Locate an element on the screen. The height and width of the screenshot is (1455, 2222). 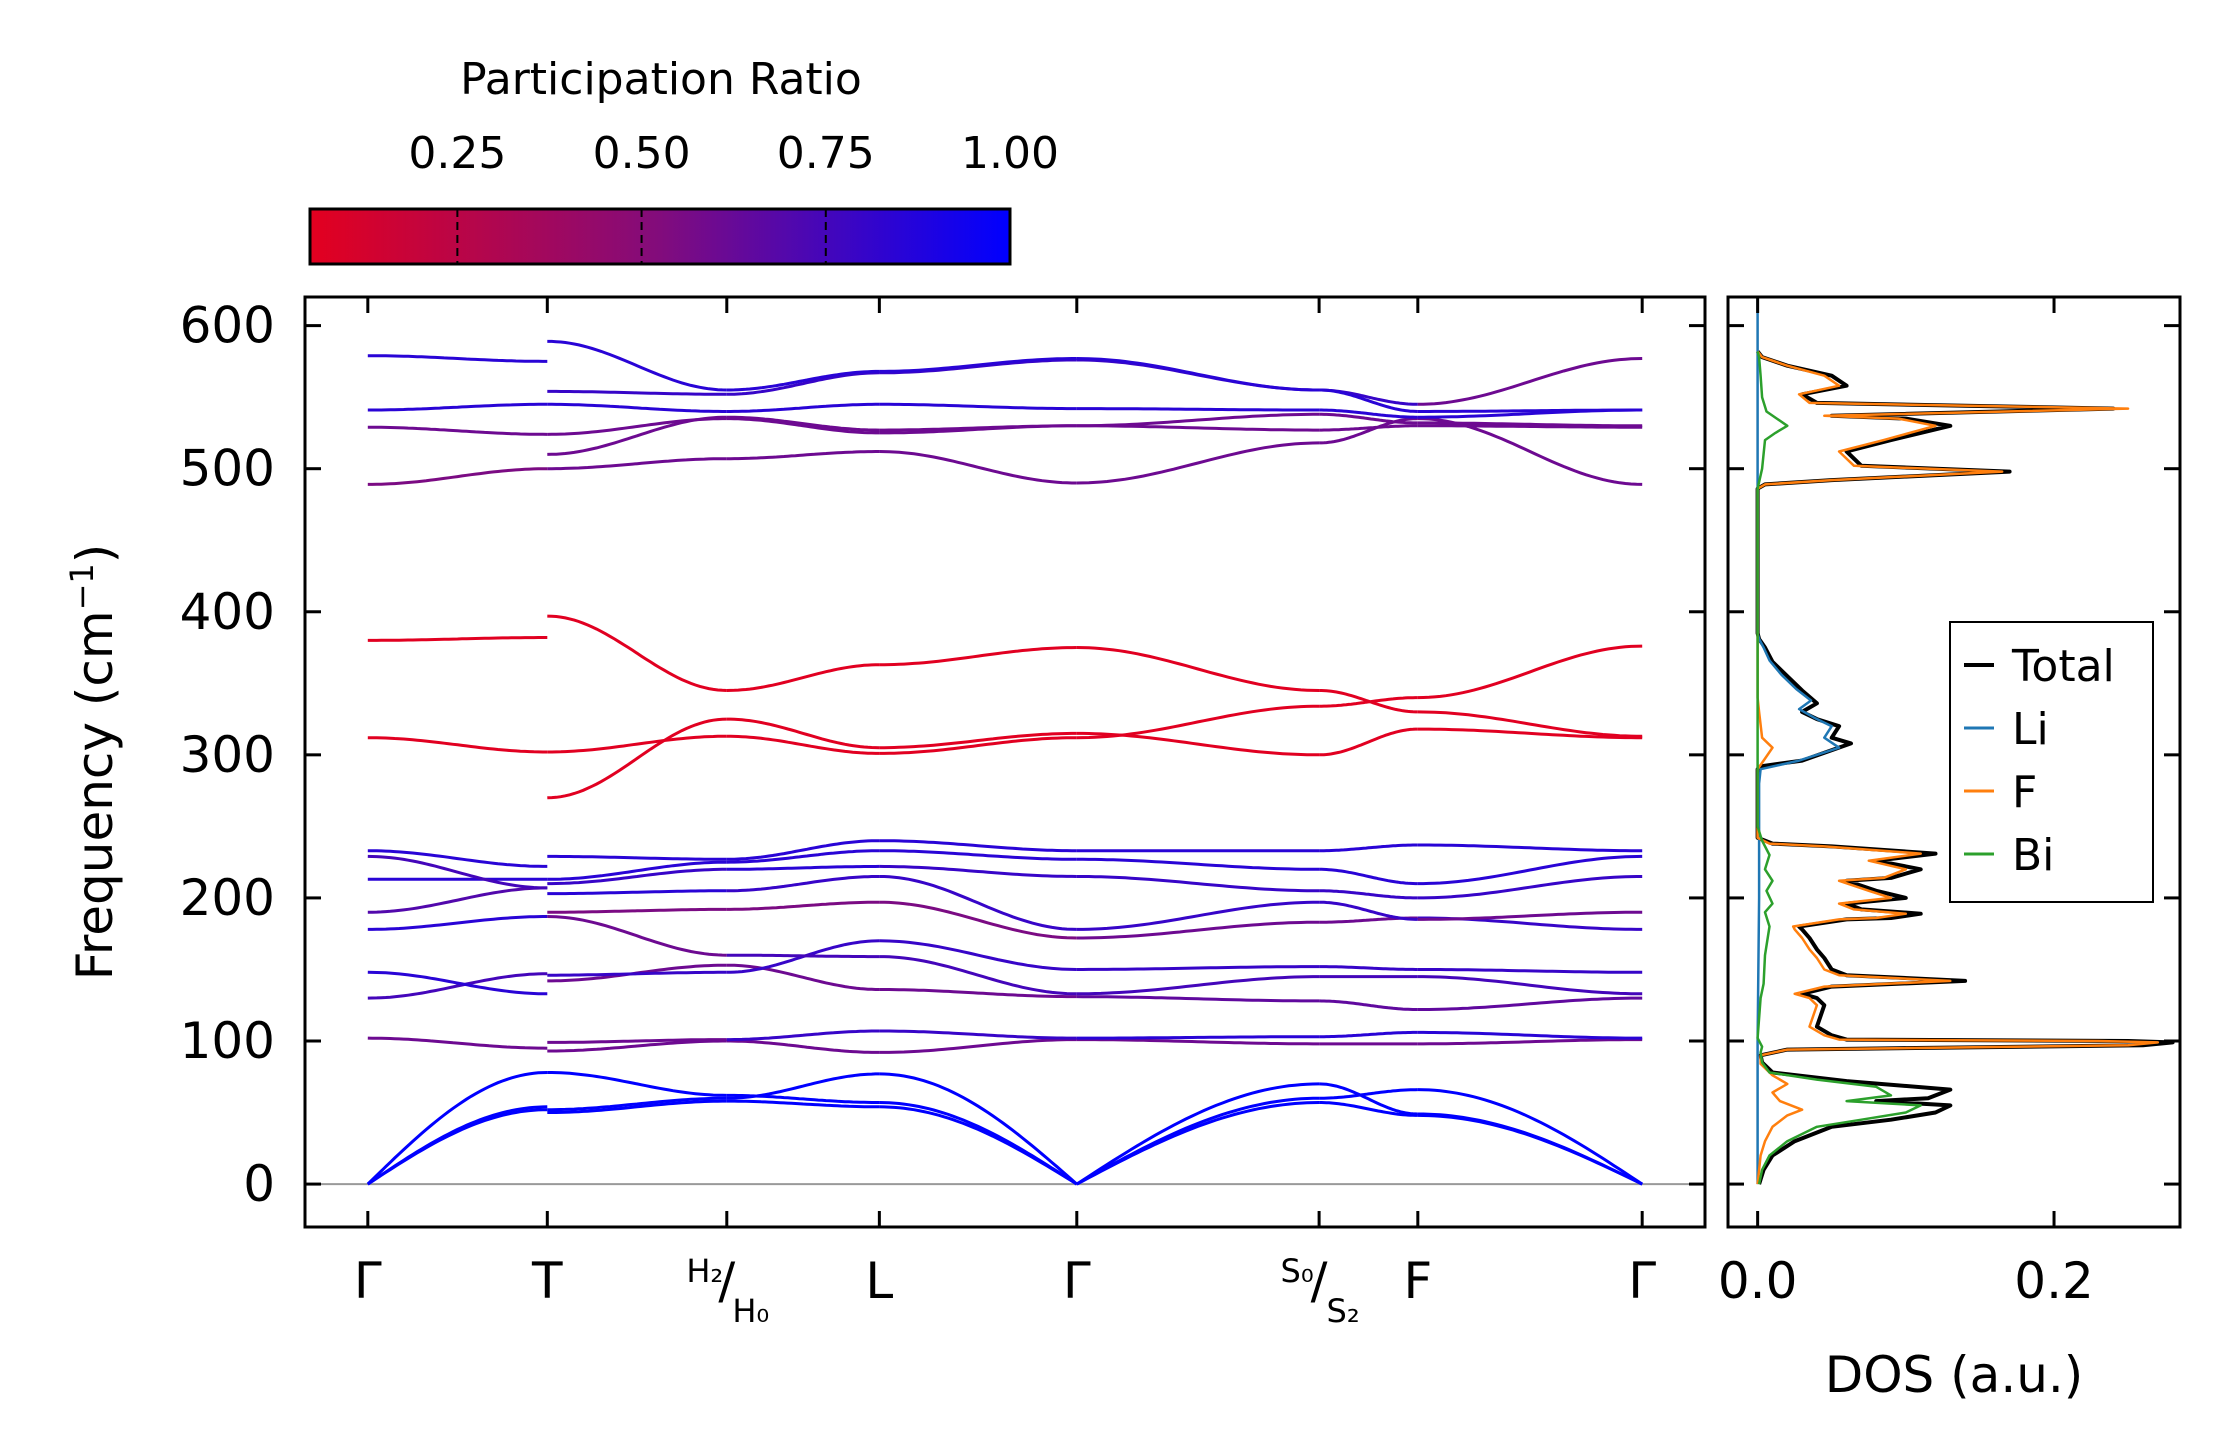
dos-line-bi is located at coordinates (1839, 768).